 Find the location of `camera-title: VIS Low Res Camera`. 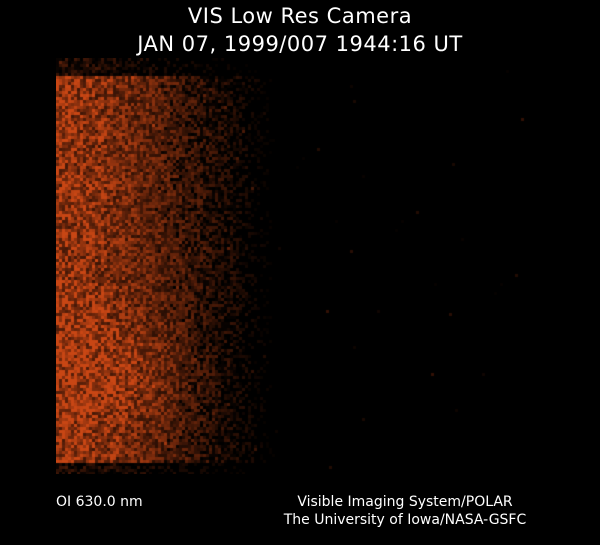

camera-title: VIS Low Res Camera is located at coordinates (300, 16).